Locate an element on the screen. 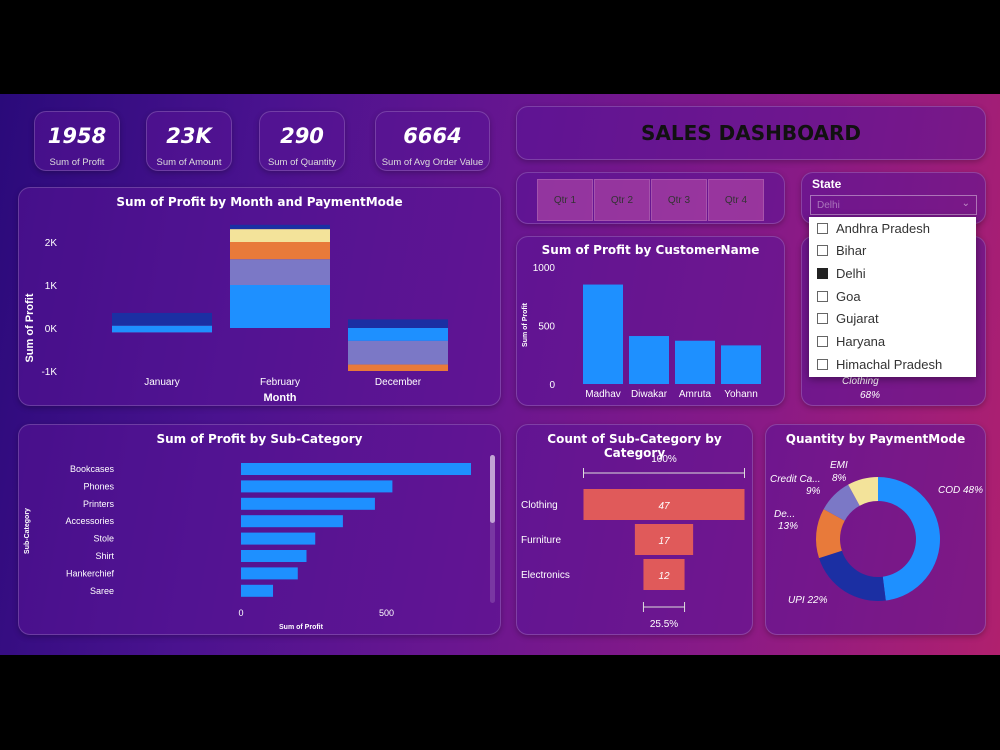  state-option: Delhi is located at coordinates (841, 273).